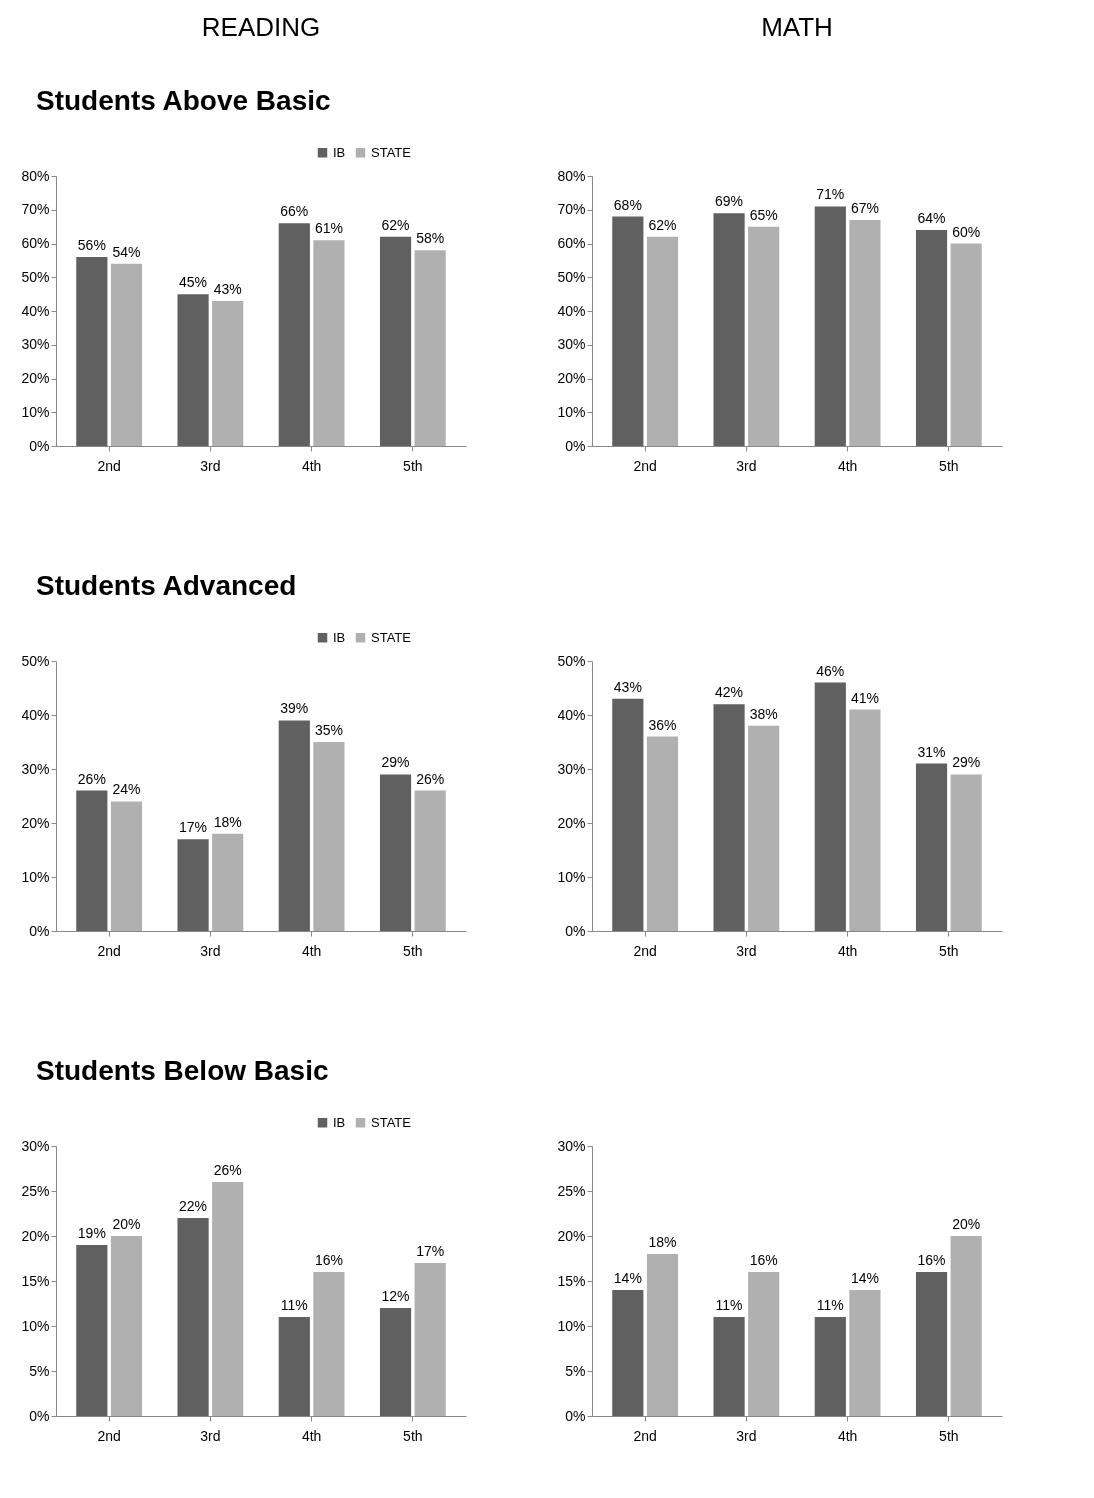  I want to click on legend-label: STATE, so click(391, 637).